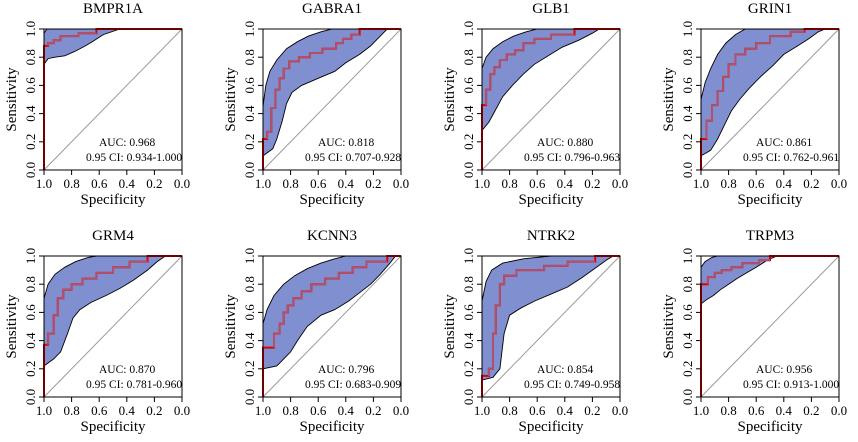  What do you see at coordinates (565, 370) in the screenshot?
I see `auc-annotation: AUC: 0.854` at bounding box center [565, 370].